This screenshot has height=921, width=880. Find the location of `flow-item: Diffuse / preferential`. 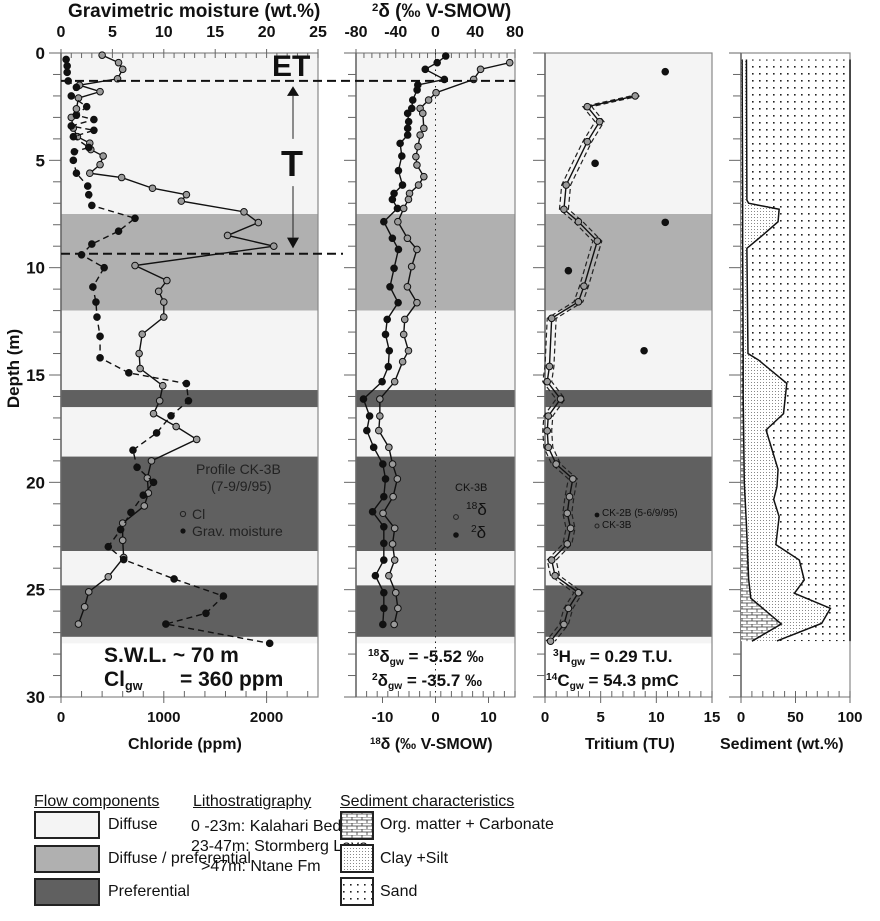

flow-item: Diffuse / preferential is located at coordinates (179, 858).